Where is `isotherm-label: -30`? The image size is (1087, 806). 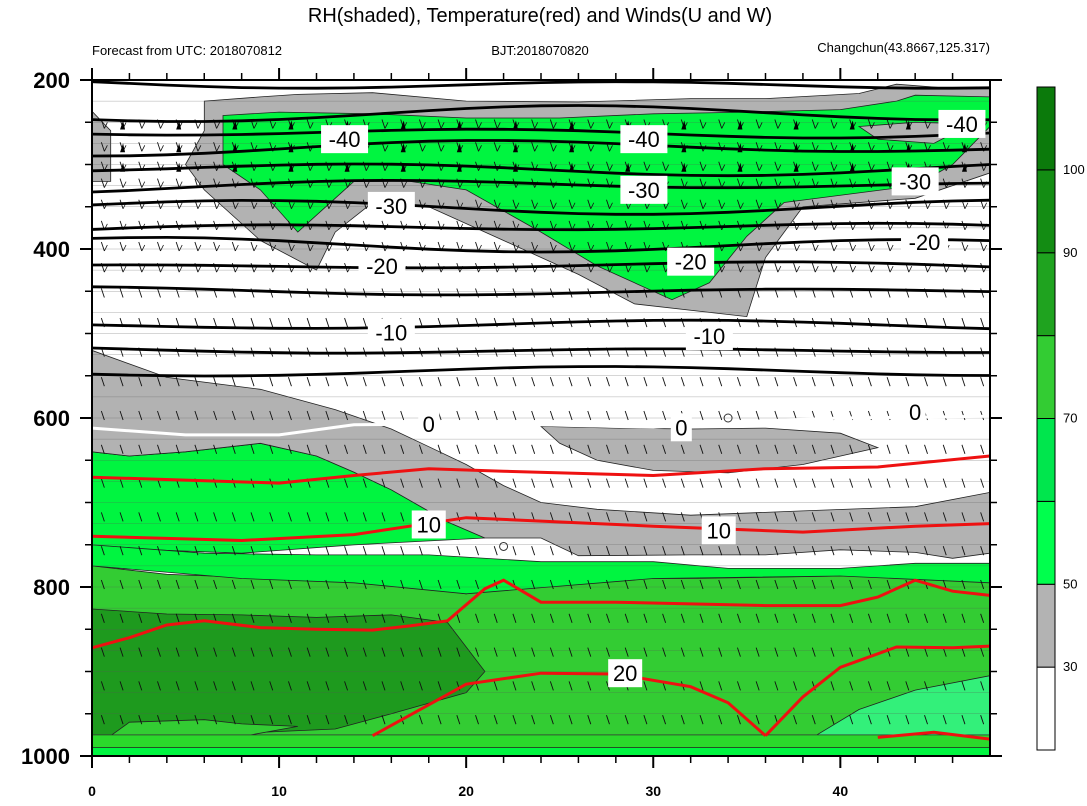 isotherm-label: -30 is located at coordinates (915, 181).